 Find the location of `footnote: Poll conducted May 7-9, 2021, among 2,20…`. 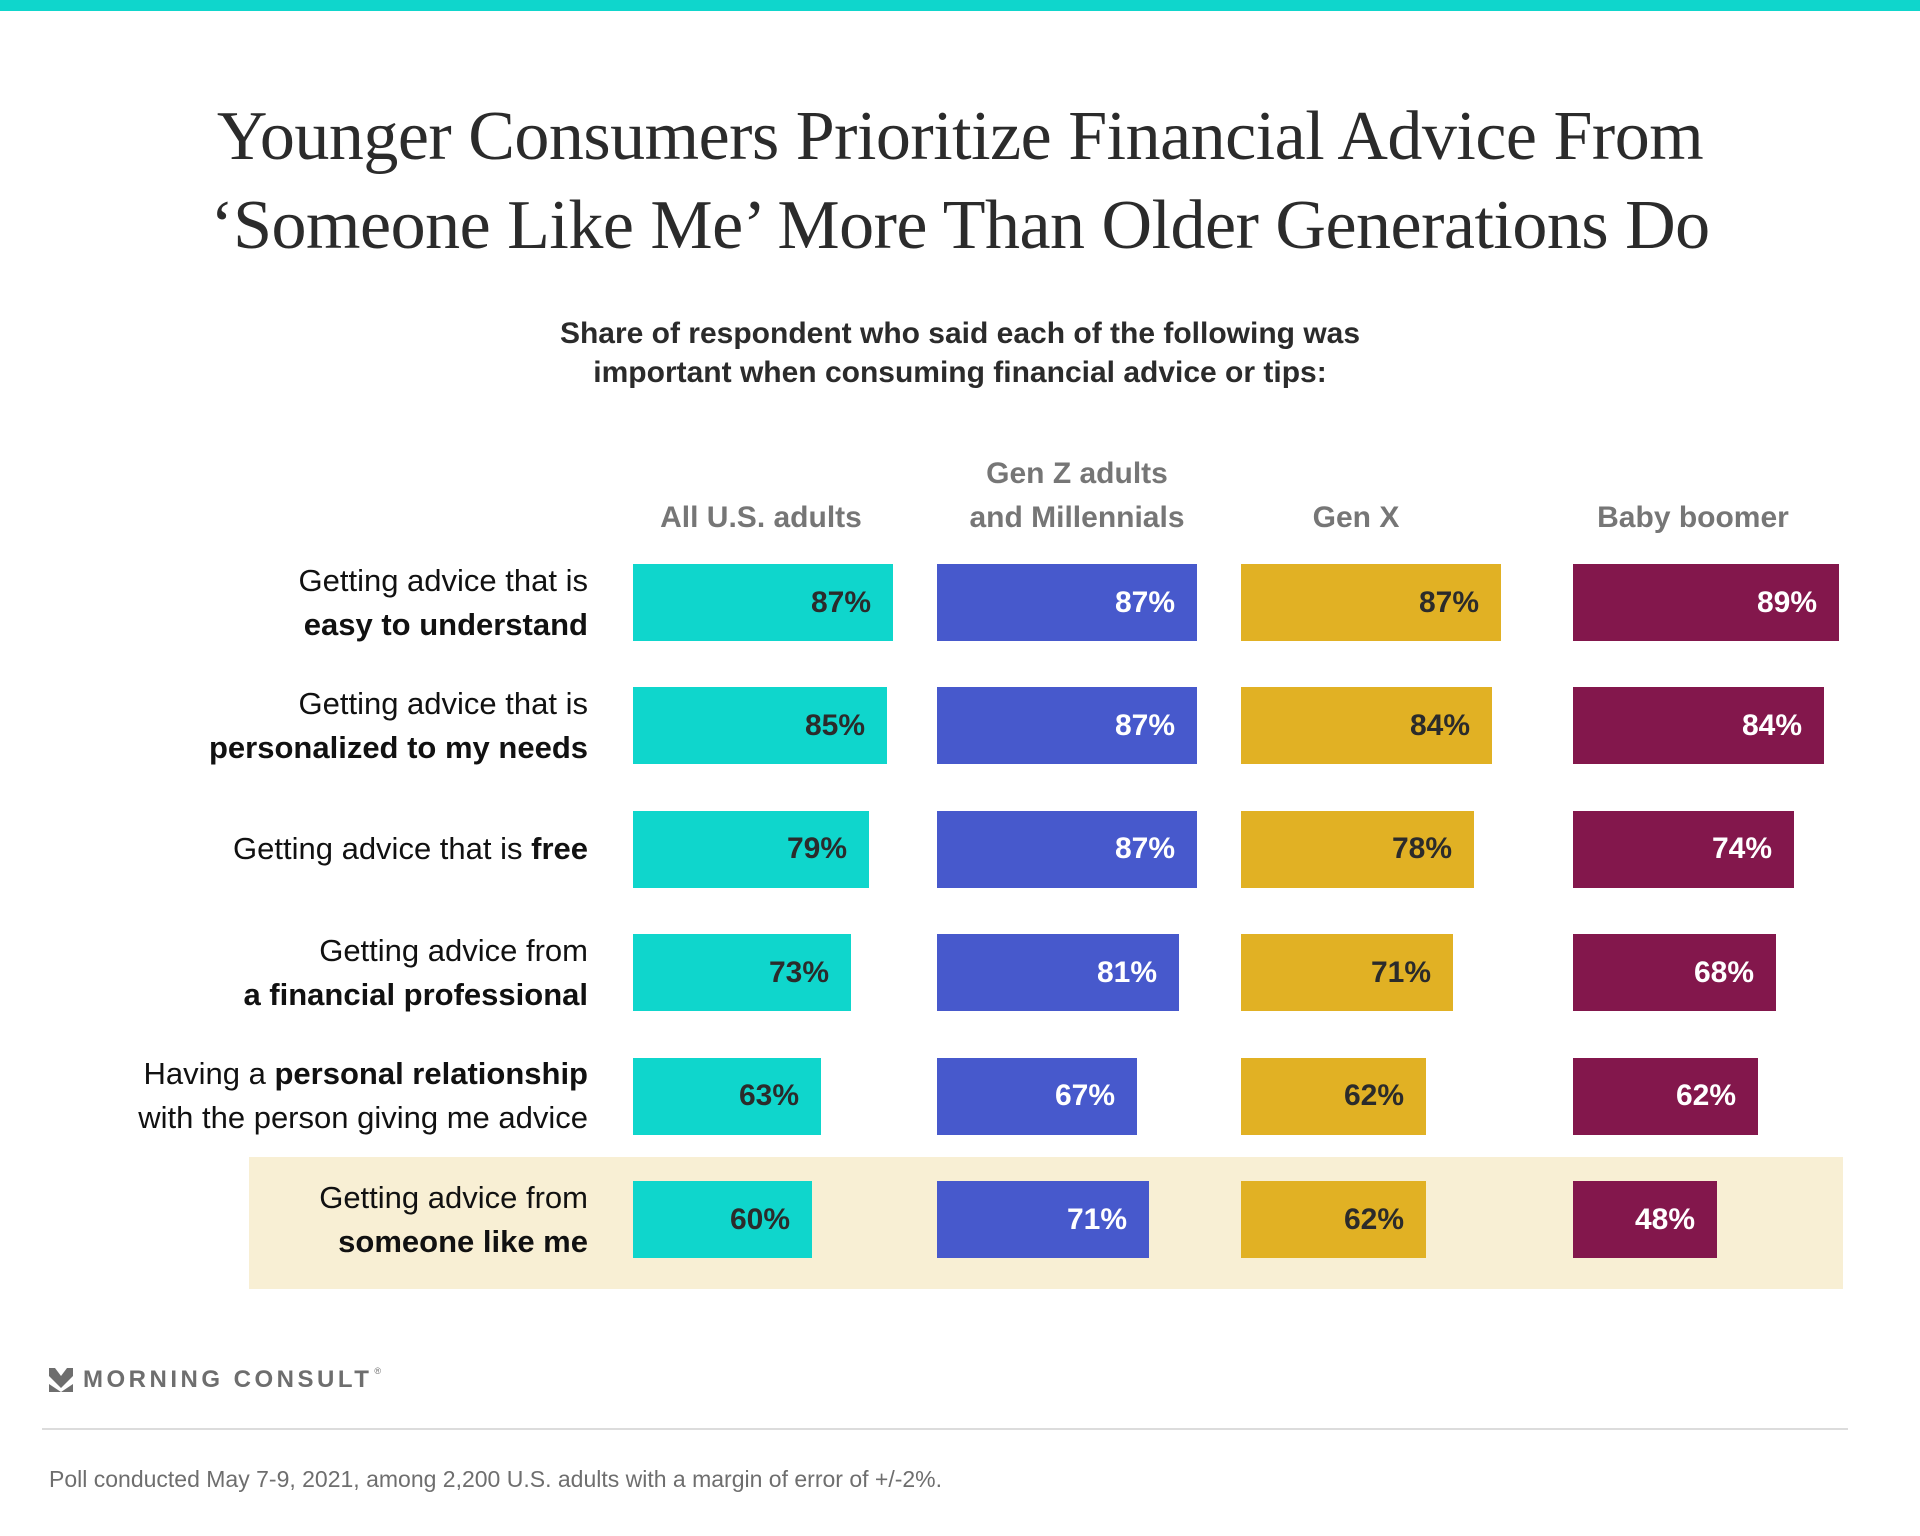

footnote: Poll conducted May 7-9, 2021, among 2,20… is located at coordinates (496, 1479).